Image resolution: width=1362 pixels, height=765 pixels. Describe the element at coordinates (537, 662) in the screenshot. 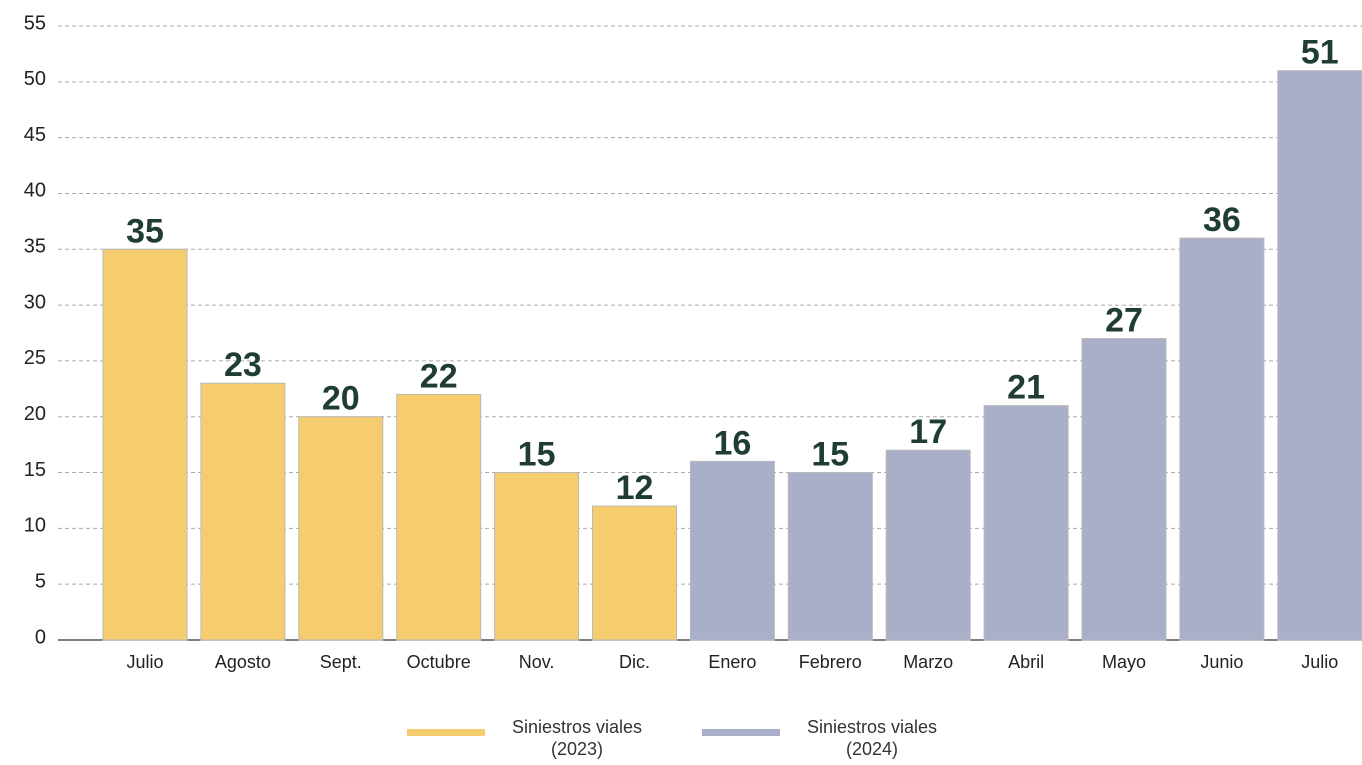

I see `x-tick-label: Nov.` at that location.